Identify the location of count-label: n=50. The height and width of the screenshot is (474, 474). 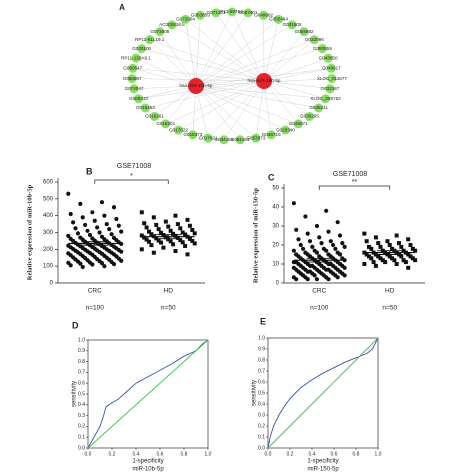
(168, 308).